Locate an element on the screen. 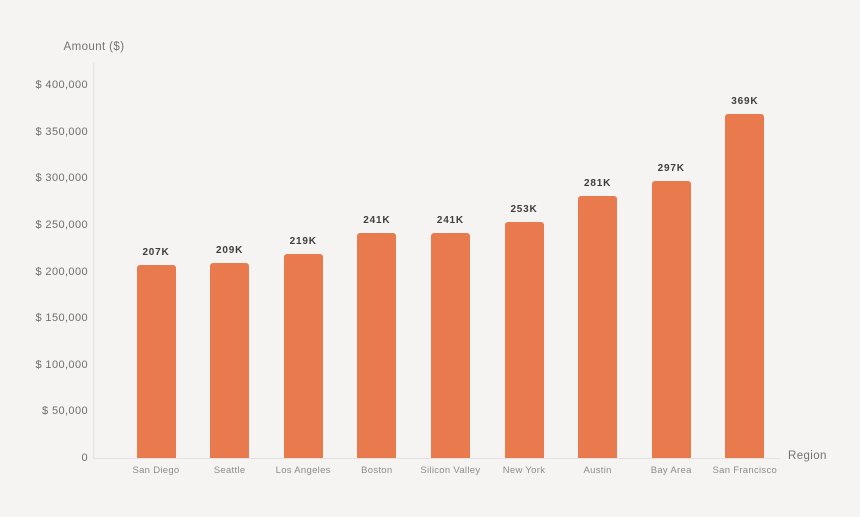 The width and height of the screenshot is (860, 517). x-axis-category-label: Seattle is located at coordinates (229, 470).